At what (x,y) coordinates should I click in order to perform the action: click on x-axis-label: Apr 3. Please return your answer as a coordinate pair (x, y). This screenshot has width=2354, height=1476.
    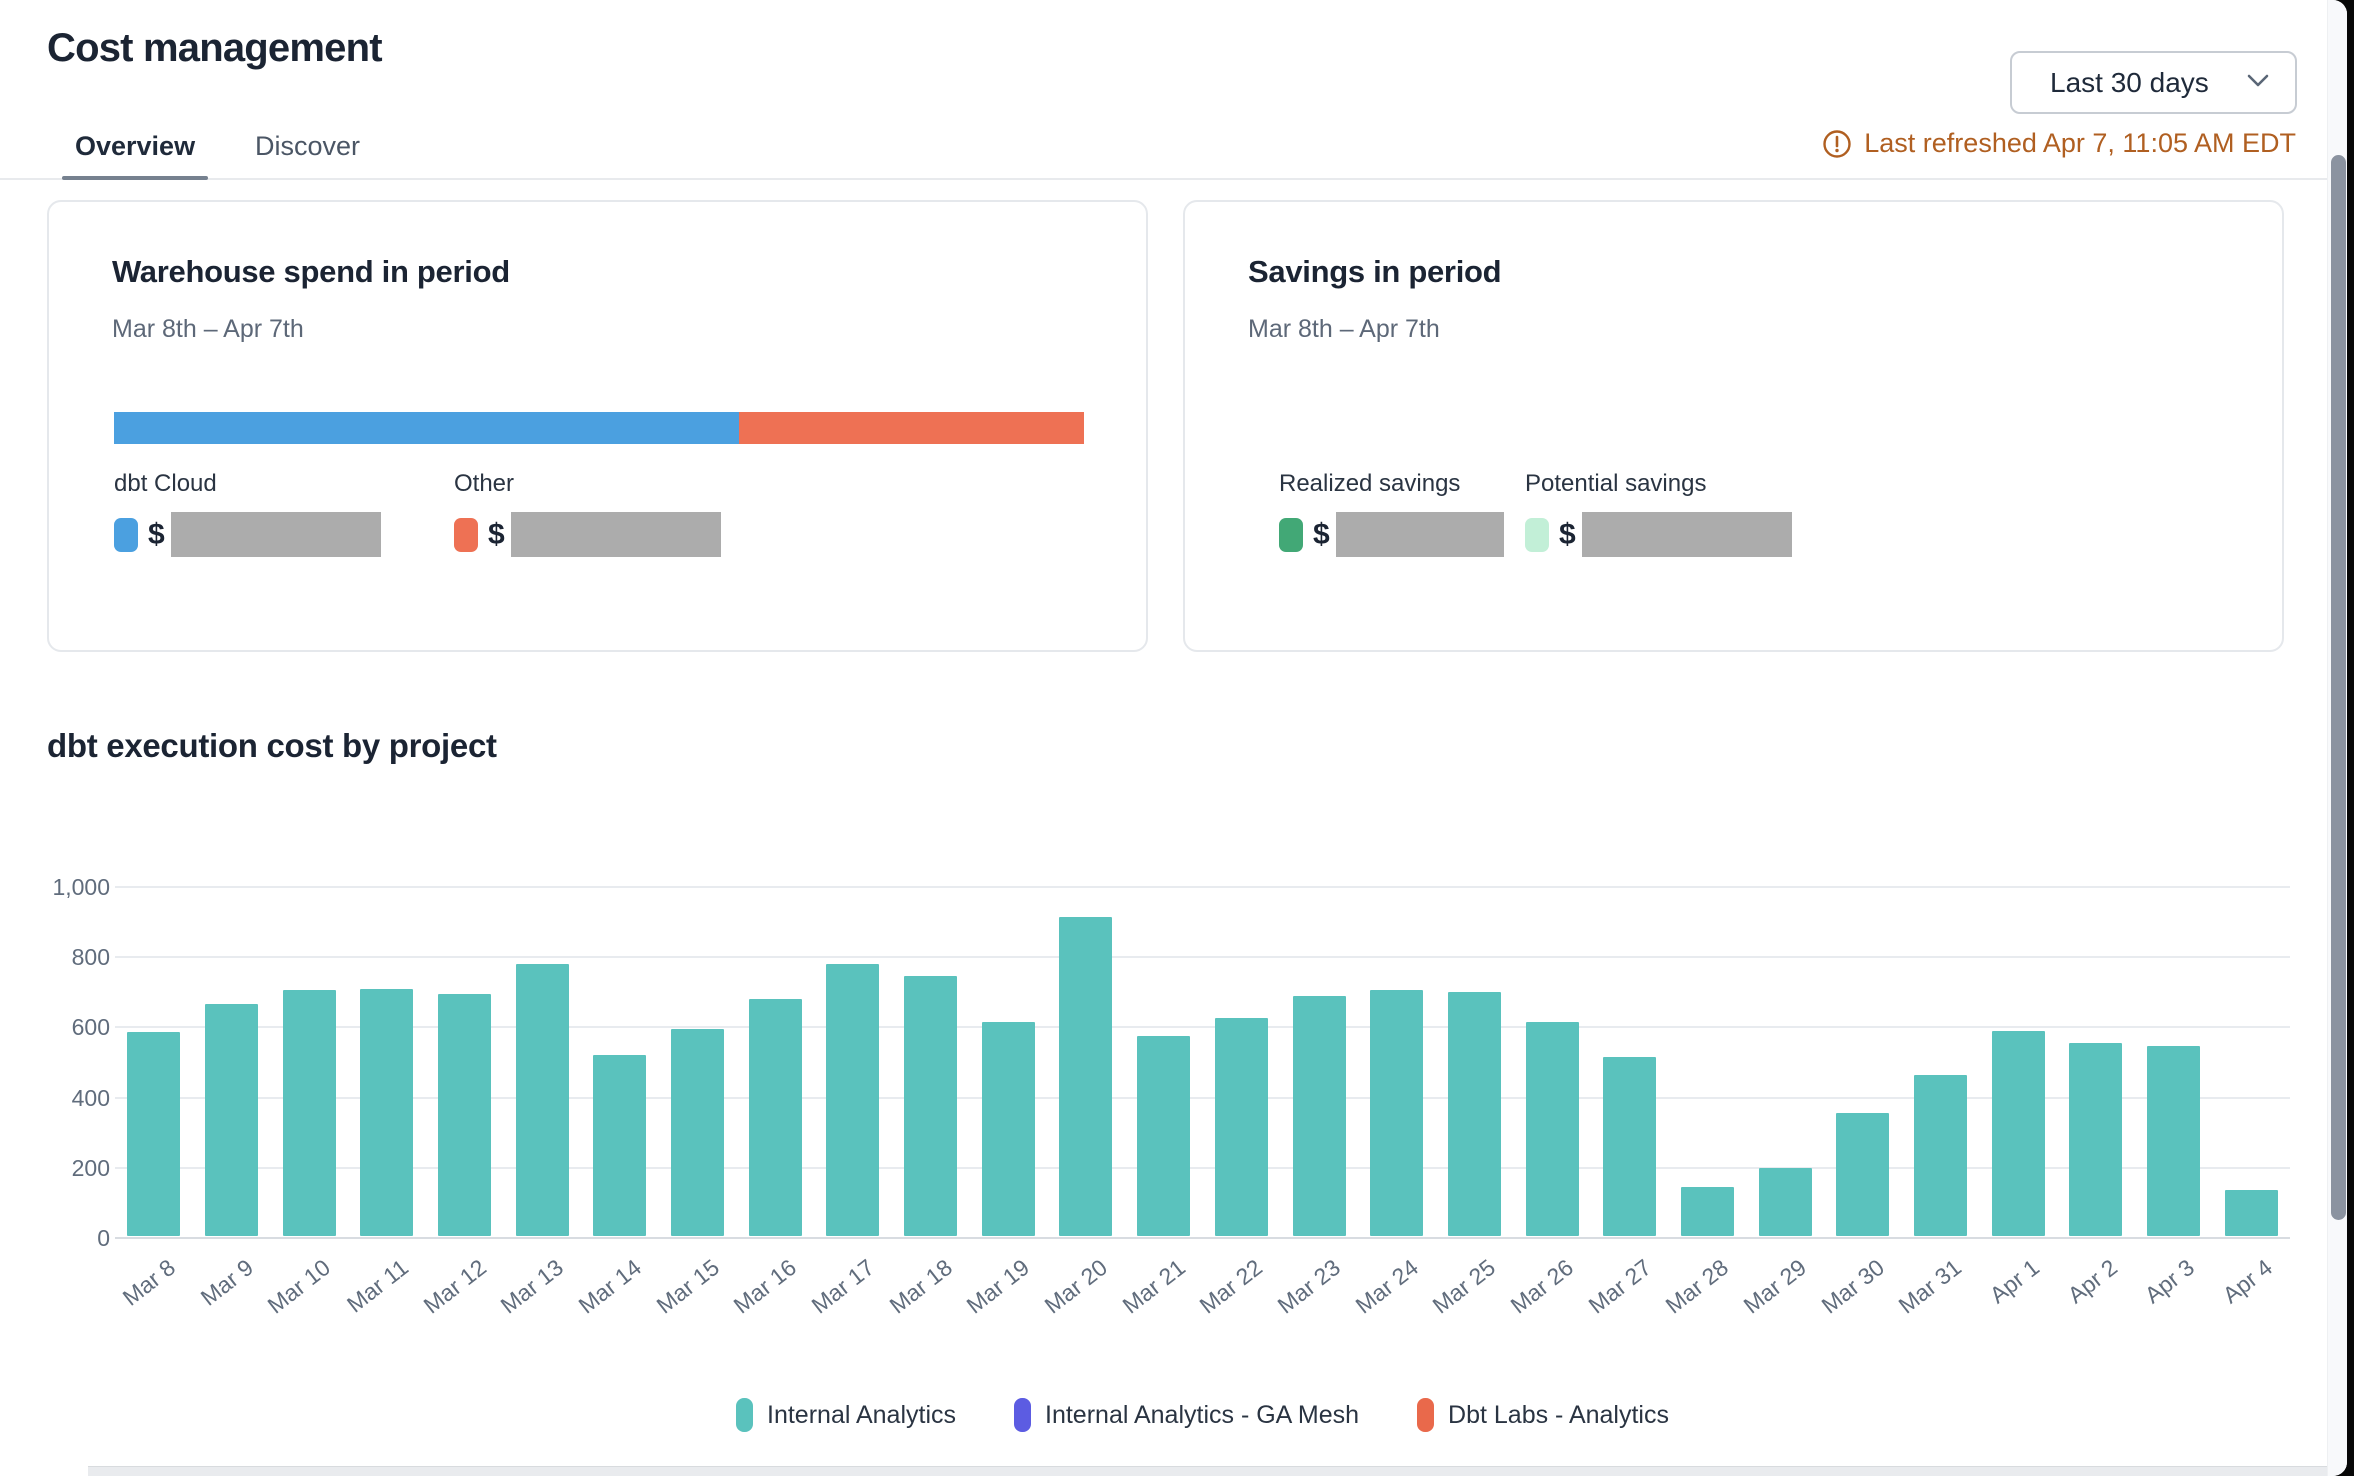
    Looking at the image, I should click on (2170, 1281).